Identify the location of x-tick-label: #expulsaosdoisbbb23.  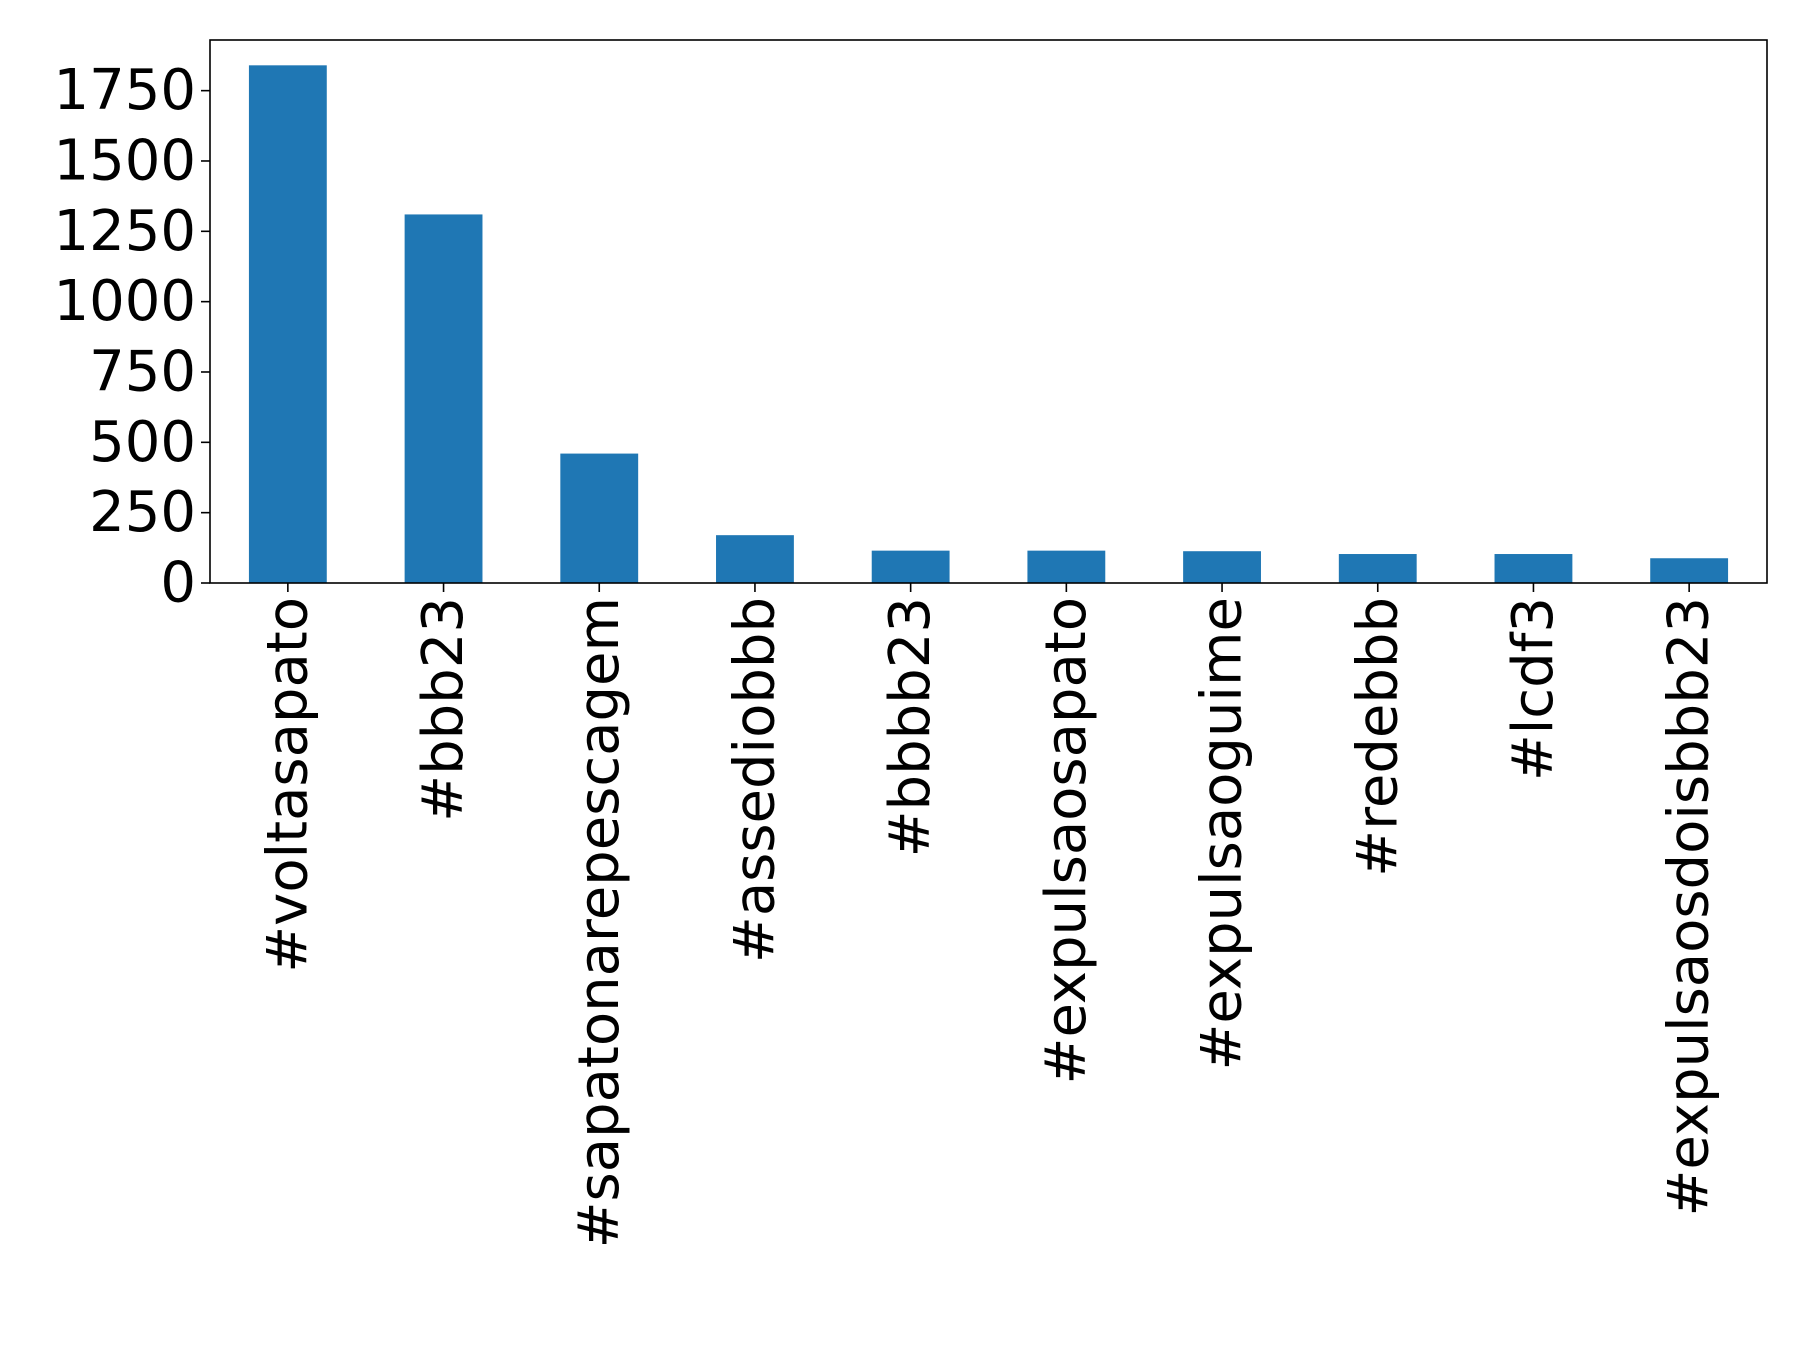
(1689, 907).